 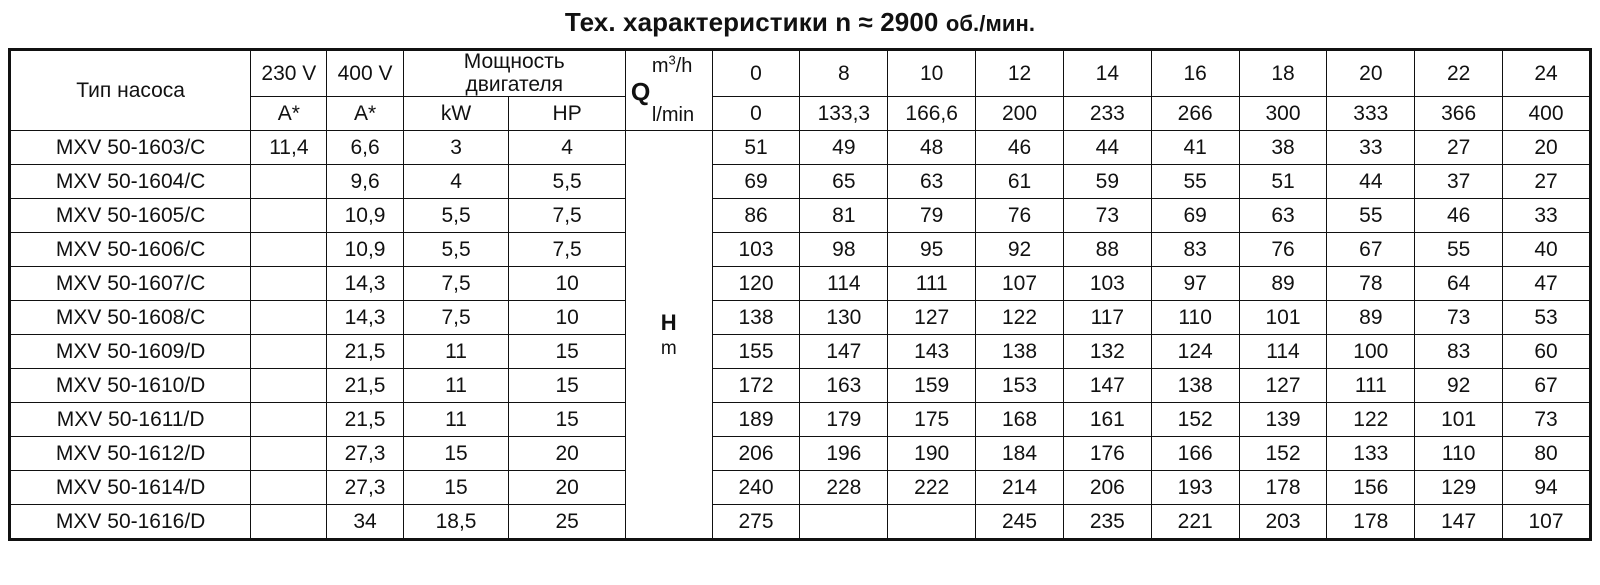 What do you see at coordinates (1195, 318) in the screenshot?
I see `cell-head-5: 110` at bounding box center [1195, 318].